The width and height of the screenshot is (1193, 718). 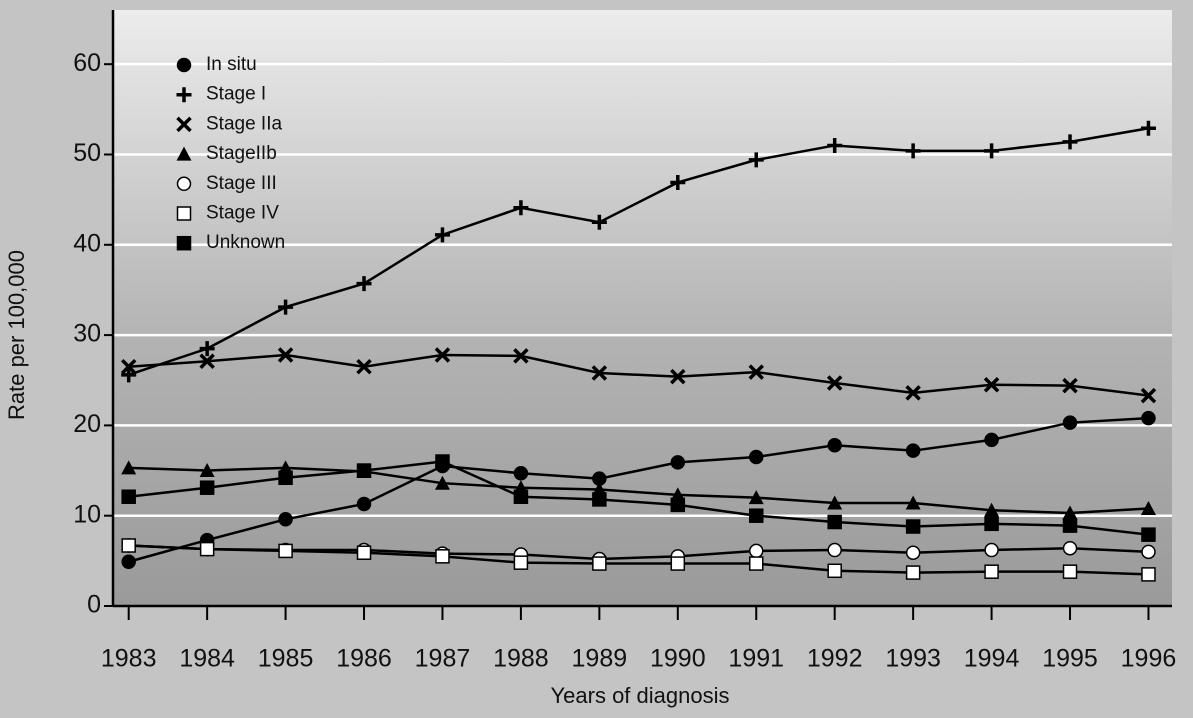 What do you see at coordinates (242, 213) in the screenshot?
I see `legend-label: Stage IV` at bounding box center [242, 213].